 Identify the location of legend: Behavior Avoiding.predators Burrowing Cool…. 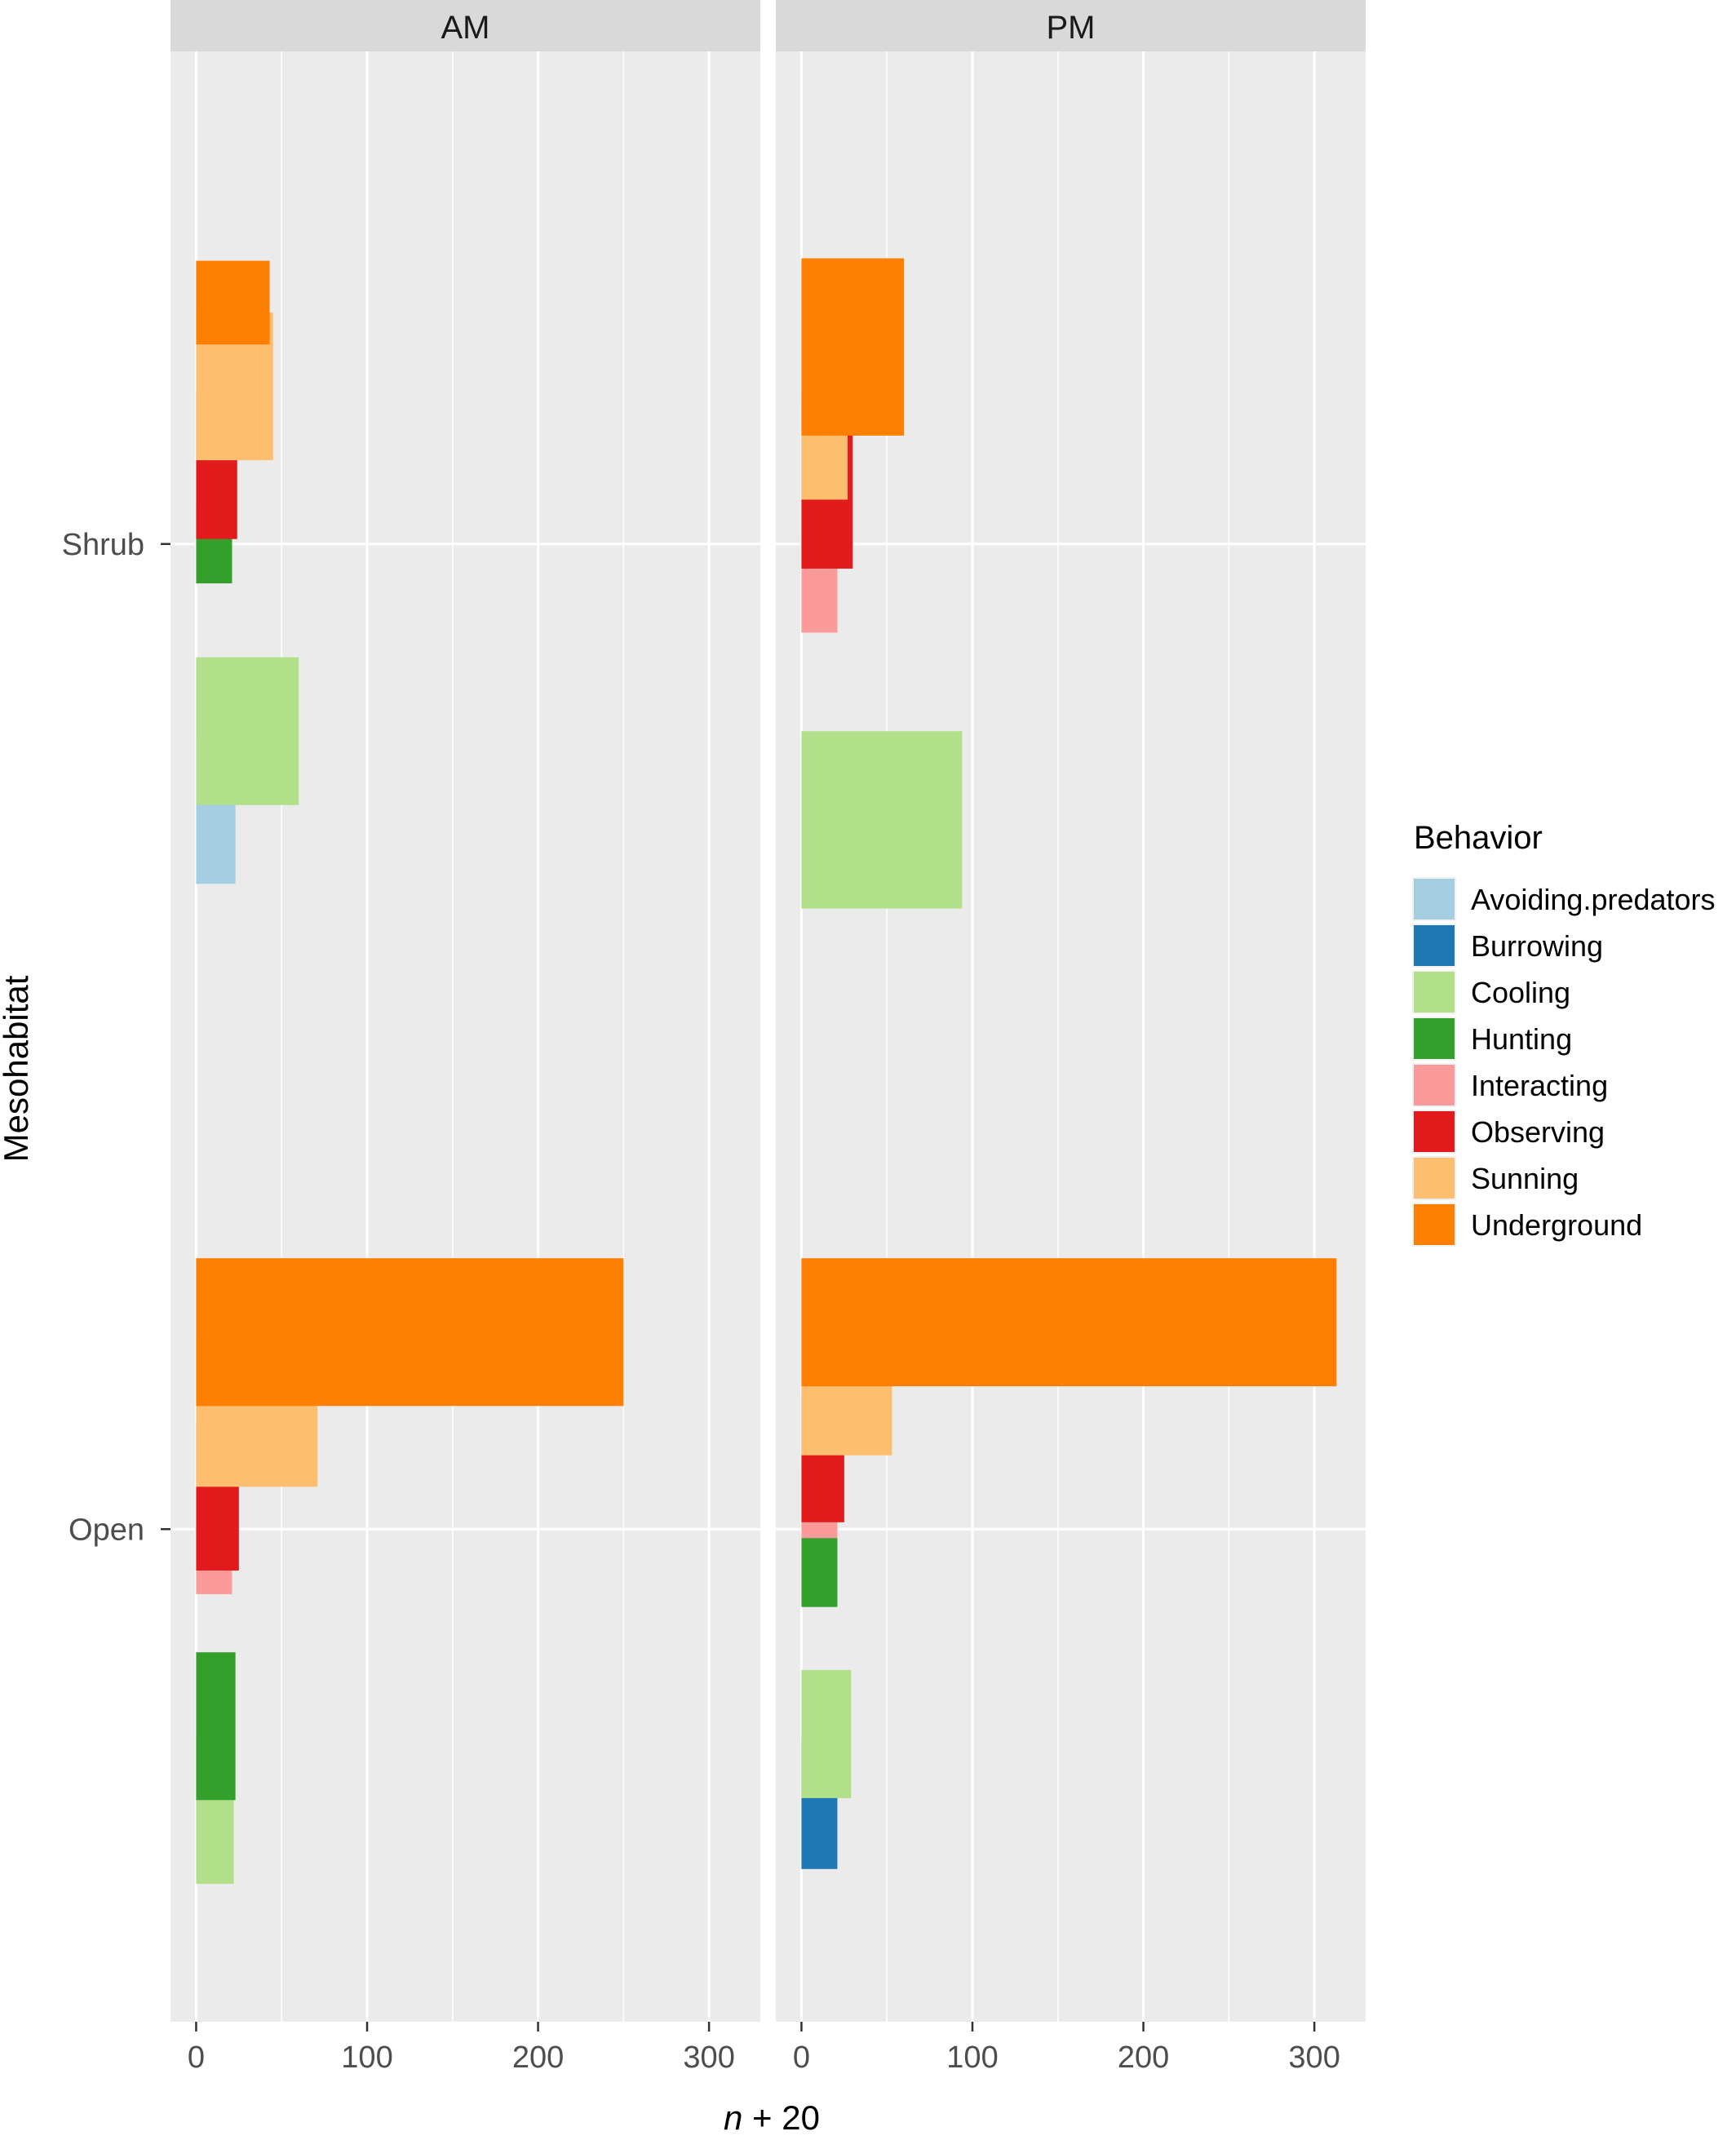
(1564, 1033).